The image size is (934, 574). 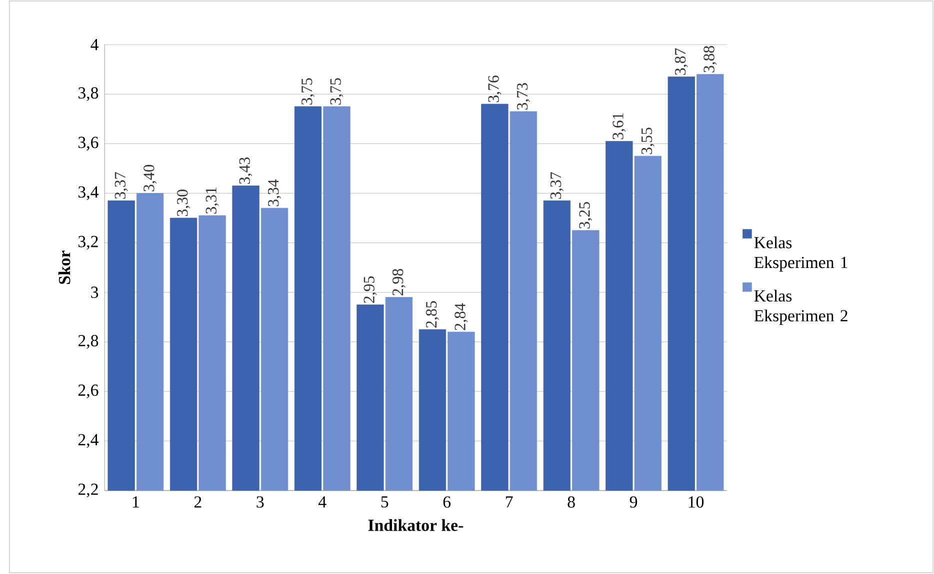 I want to click on data-label: 3,31, so click(x=212, y=201).